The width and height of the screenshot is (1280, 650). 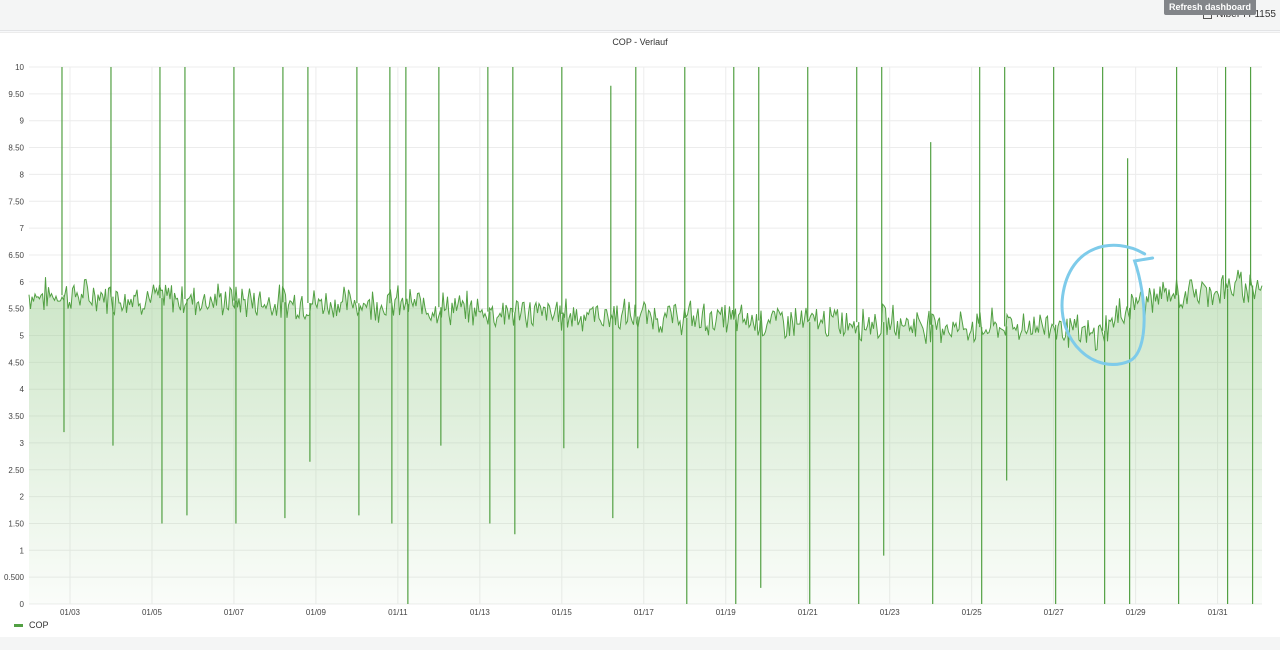 What do you see at coordinates (480, 612) in the screenshot?
I see `x-tick-label: 01/13` at bounding box center [480, 612].